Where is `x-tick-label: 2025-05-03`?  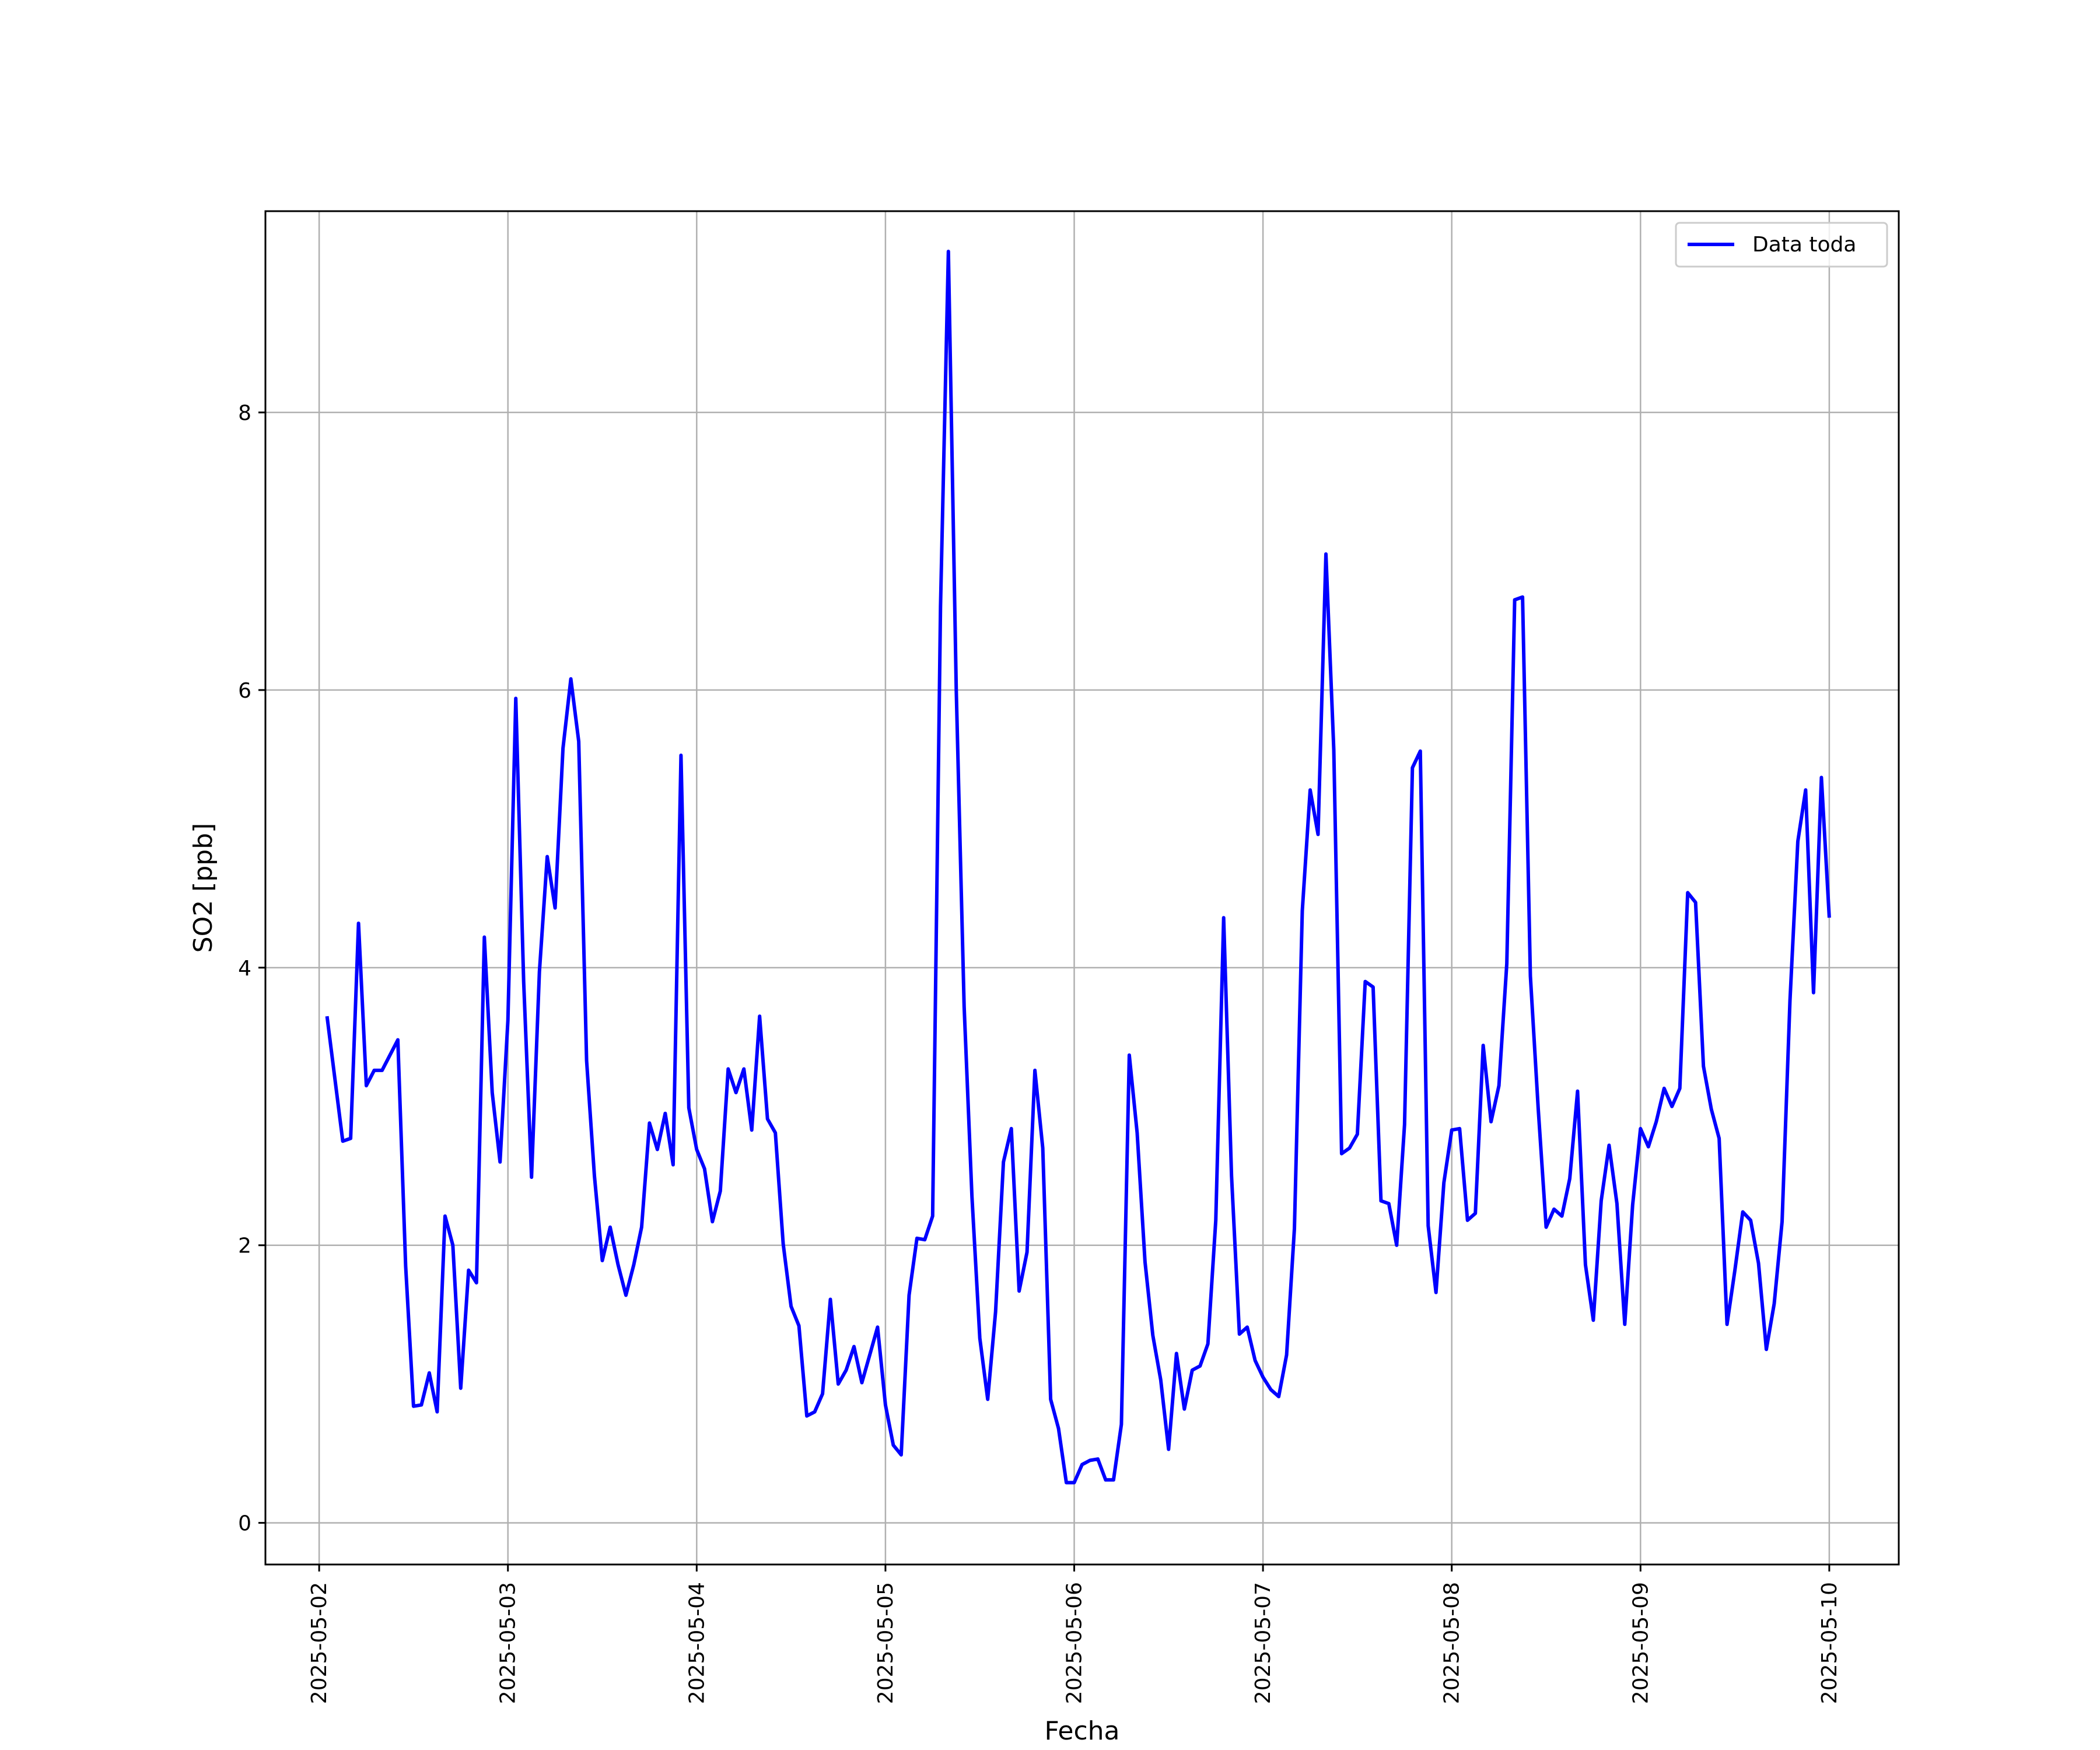
x-tick-label: 2025-05-03 is located at coordinates (508, 1643).